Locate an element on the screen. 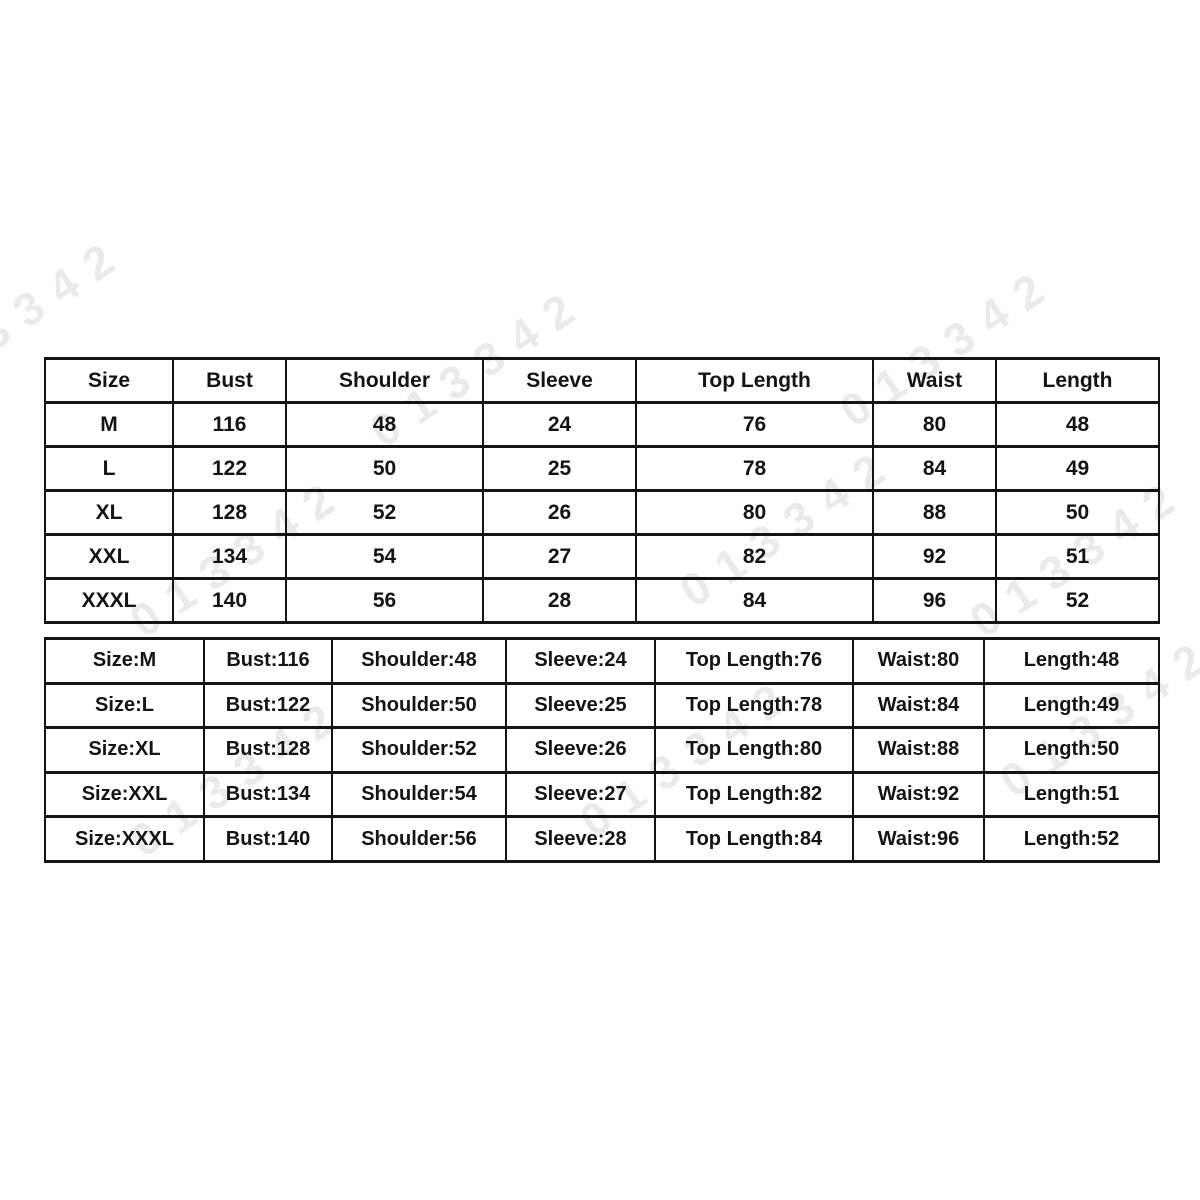 This screenshot has width=1200, height=1200. table-cell: Bust:122 is located at coordinates (268, 705).